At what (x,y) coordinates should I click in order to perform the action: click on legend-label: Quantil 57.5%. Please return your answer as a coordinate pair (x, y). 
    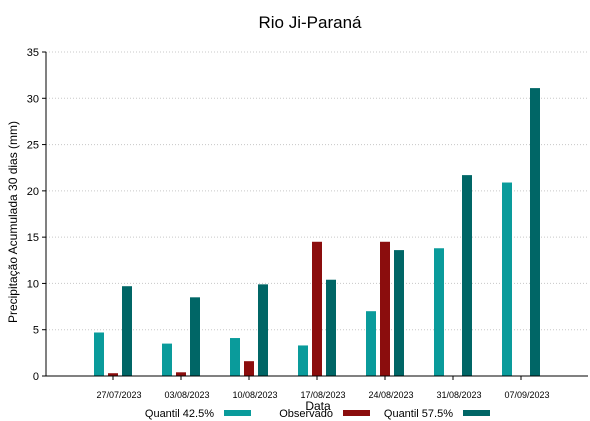
    Looking at the image, I should click on (418, 414).